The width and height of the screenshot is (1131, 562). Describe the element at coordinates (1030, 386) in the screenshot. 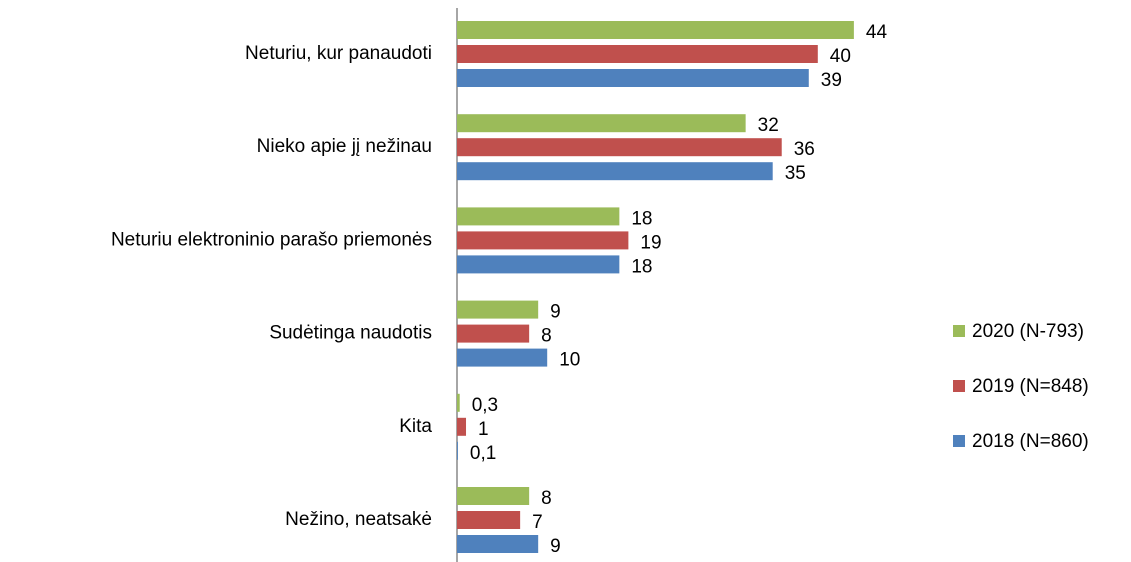

I see `legend-label: 2019 (N=848)` at that location.